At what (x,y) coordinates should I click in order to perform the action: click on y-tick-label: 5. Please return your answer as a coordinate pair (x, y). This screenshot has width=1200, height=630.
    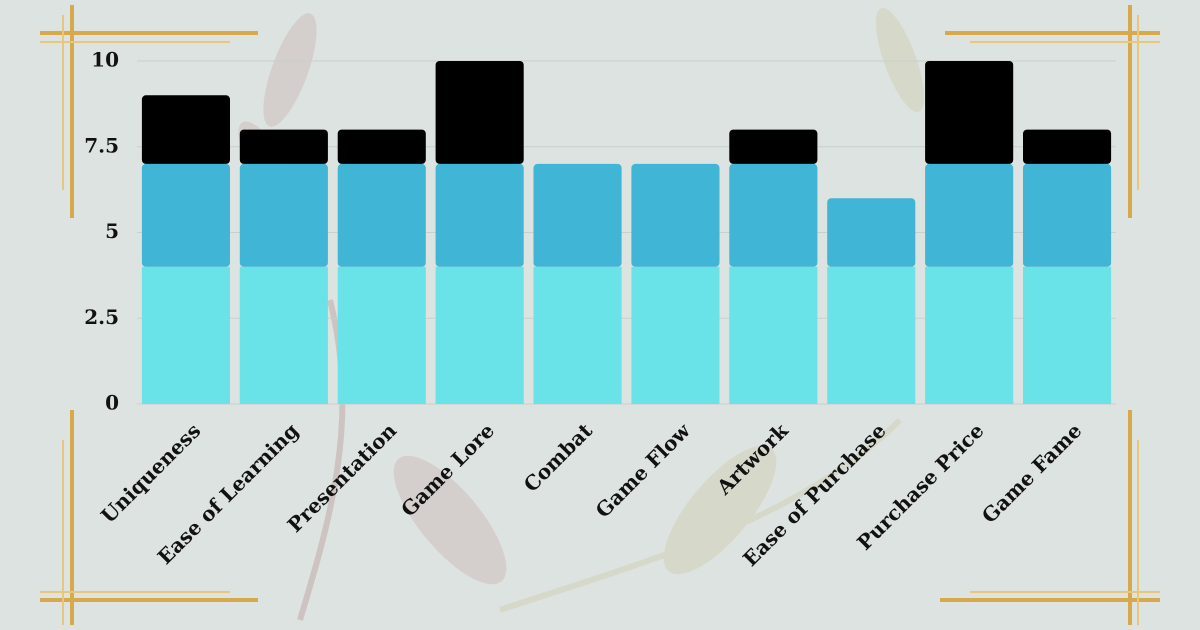
    Looking at the image, I should click on (112, 231).